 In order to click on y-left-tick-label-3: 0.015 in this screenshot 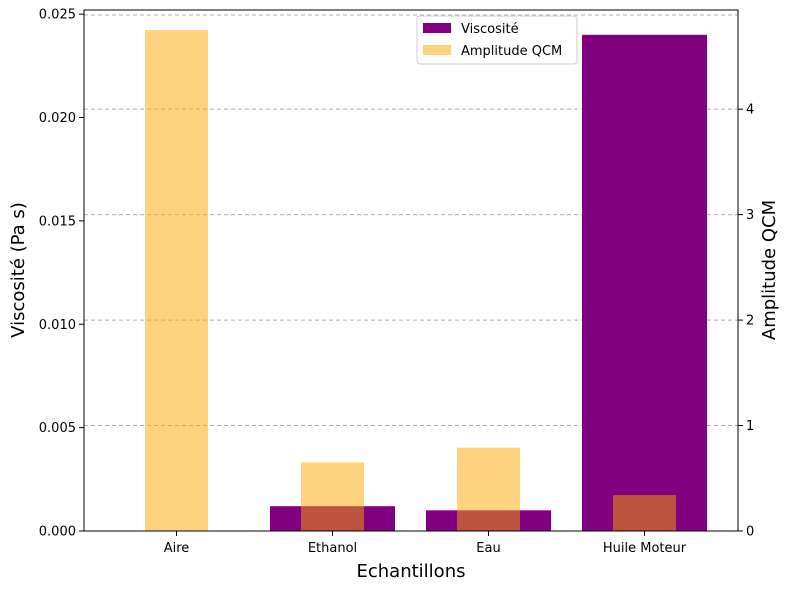, I will do `click(57, 221)`.